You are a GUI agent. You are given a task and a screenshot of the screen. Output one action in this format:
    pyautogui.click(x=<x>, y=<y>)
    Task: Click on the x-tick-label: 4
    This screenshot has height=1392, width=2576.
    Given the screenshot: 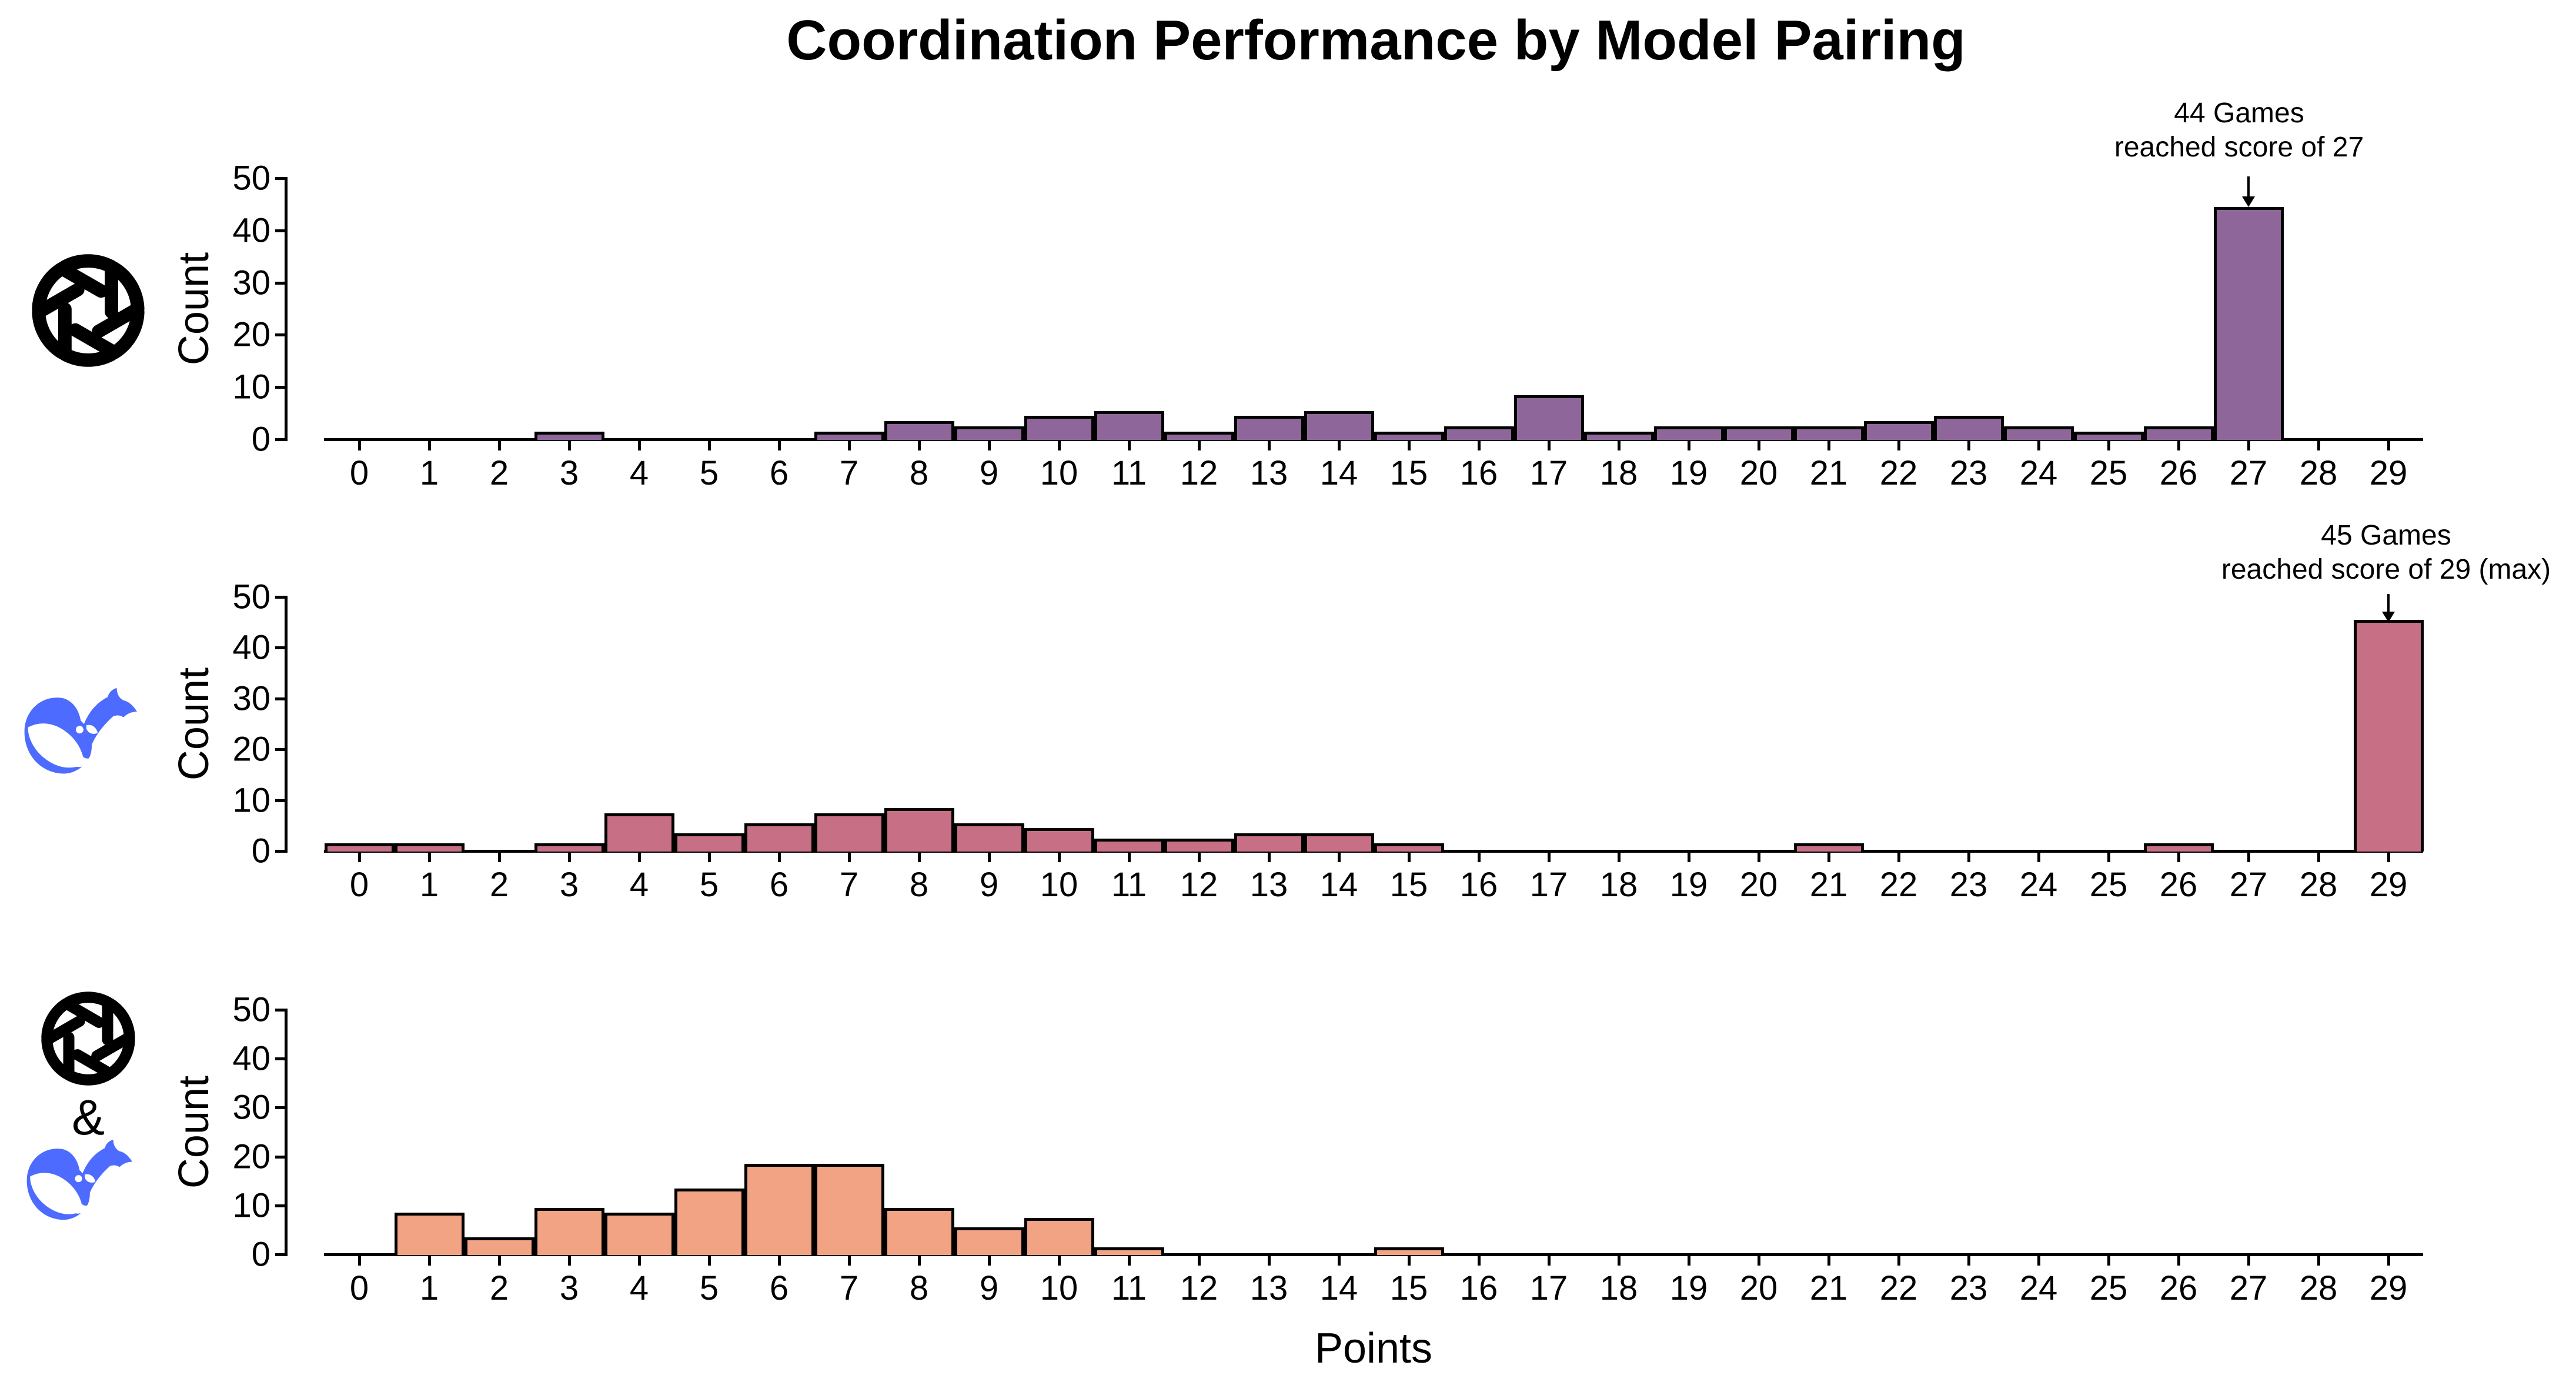 What is the action you would take?
    pyautogui.click(x=639, y=885)
    